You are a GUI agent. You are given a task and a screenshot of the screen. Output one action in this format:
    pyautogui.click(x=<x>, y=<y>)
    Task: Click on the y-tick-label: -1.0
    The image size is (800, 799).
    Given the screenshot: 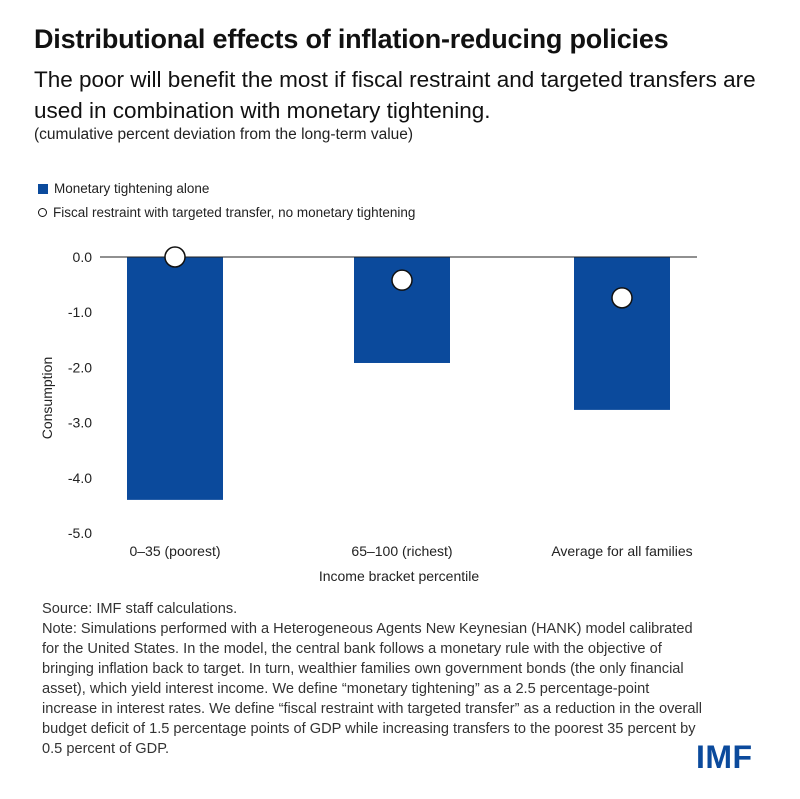 What is the action you would take?
    pyautogui.click(x=80, y=312)
    